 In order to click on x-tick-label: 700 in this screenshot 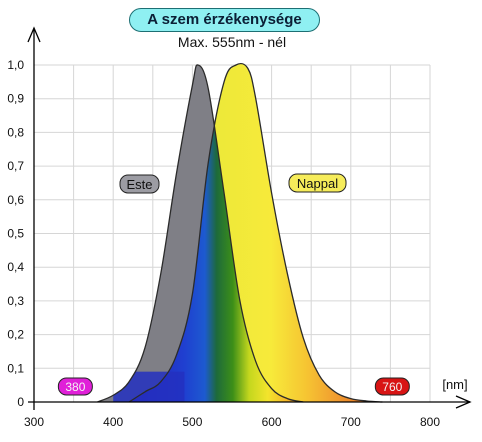, I will do `click(351, 422)`.